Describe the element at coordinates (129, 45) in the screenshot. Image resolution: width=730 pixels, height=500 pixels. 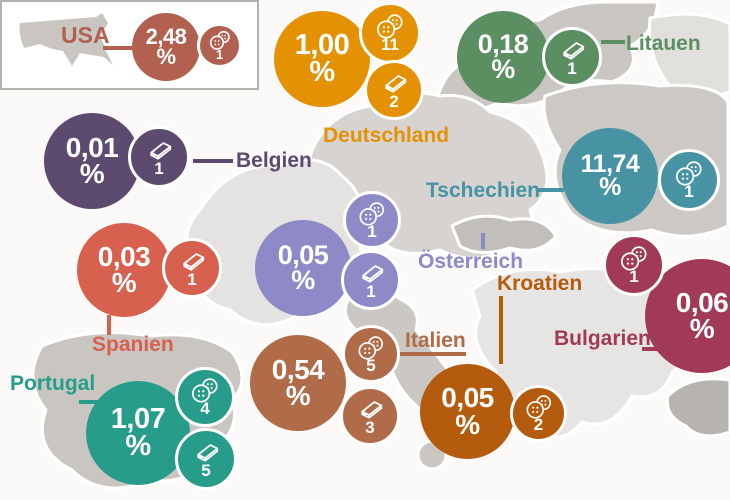
I see `usa-inset-box` at that location.